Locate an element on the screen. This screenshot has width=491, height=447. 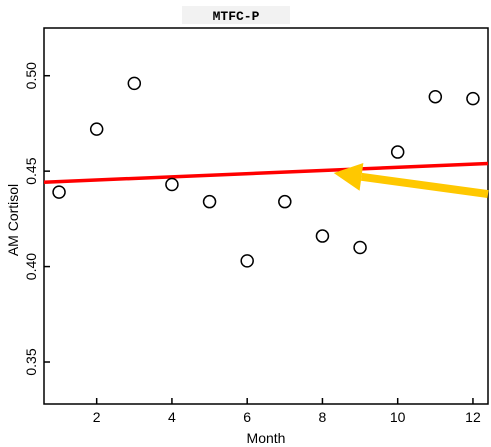
title-background is located at coordinates (236, 15).